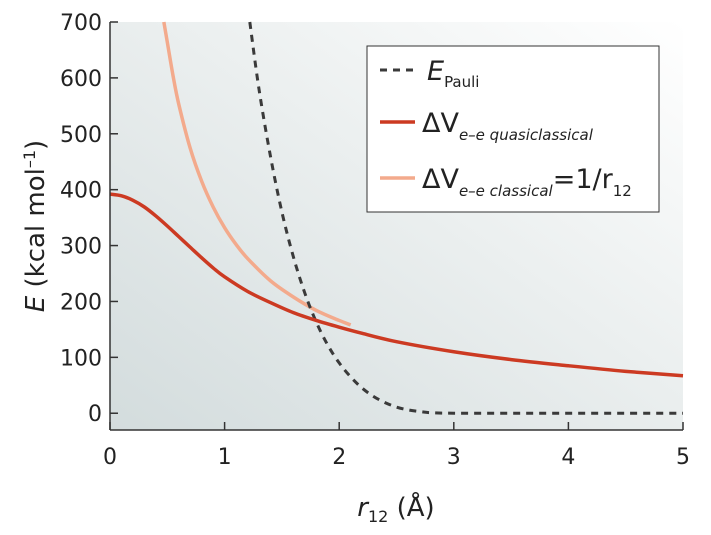 This screenshot has width=711, height=535. What do you see at coordinates (622, 191) in the screenshot?
I see `legend-classical-rest-sub: 12` at bounding box center [622, 191].